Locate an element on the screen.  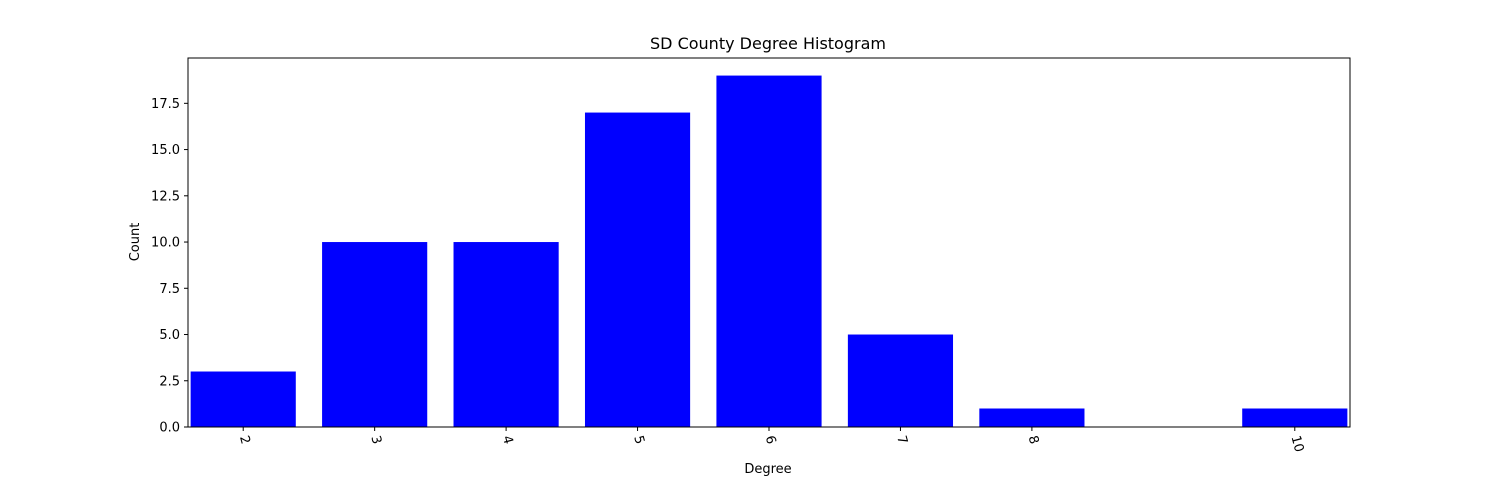
x-tick-label: 3 is located at coordinates (375, 440).